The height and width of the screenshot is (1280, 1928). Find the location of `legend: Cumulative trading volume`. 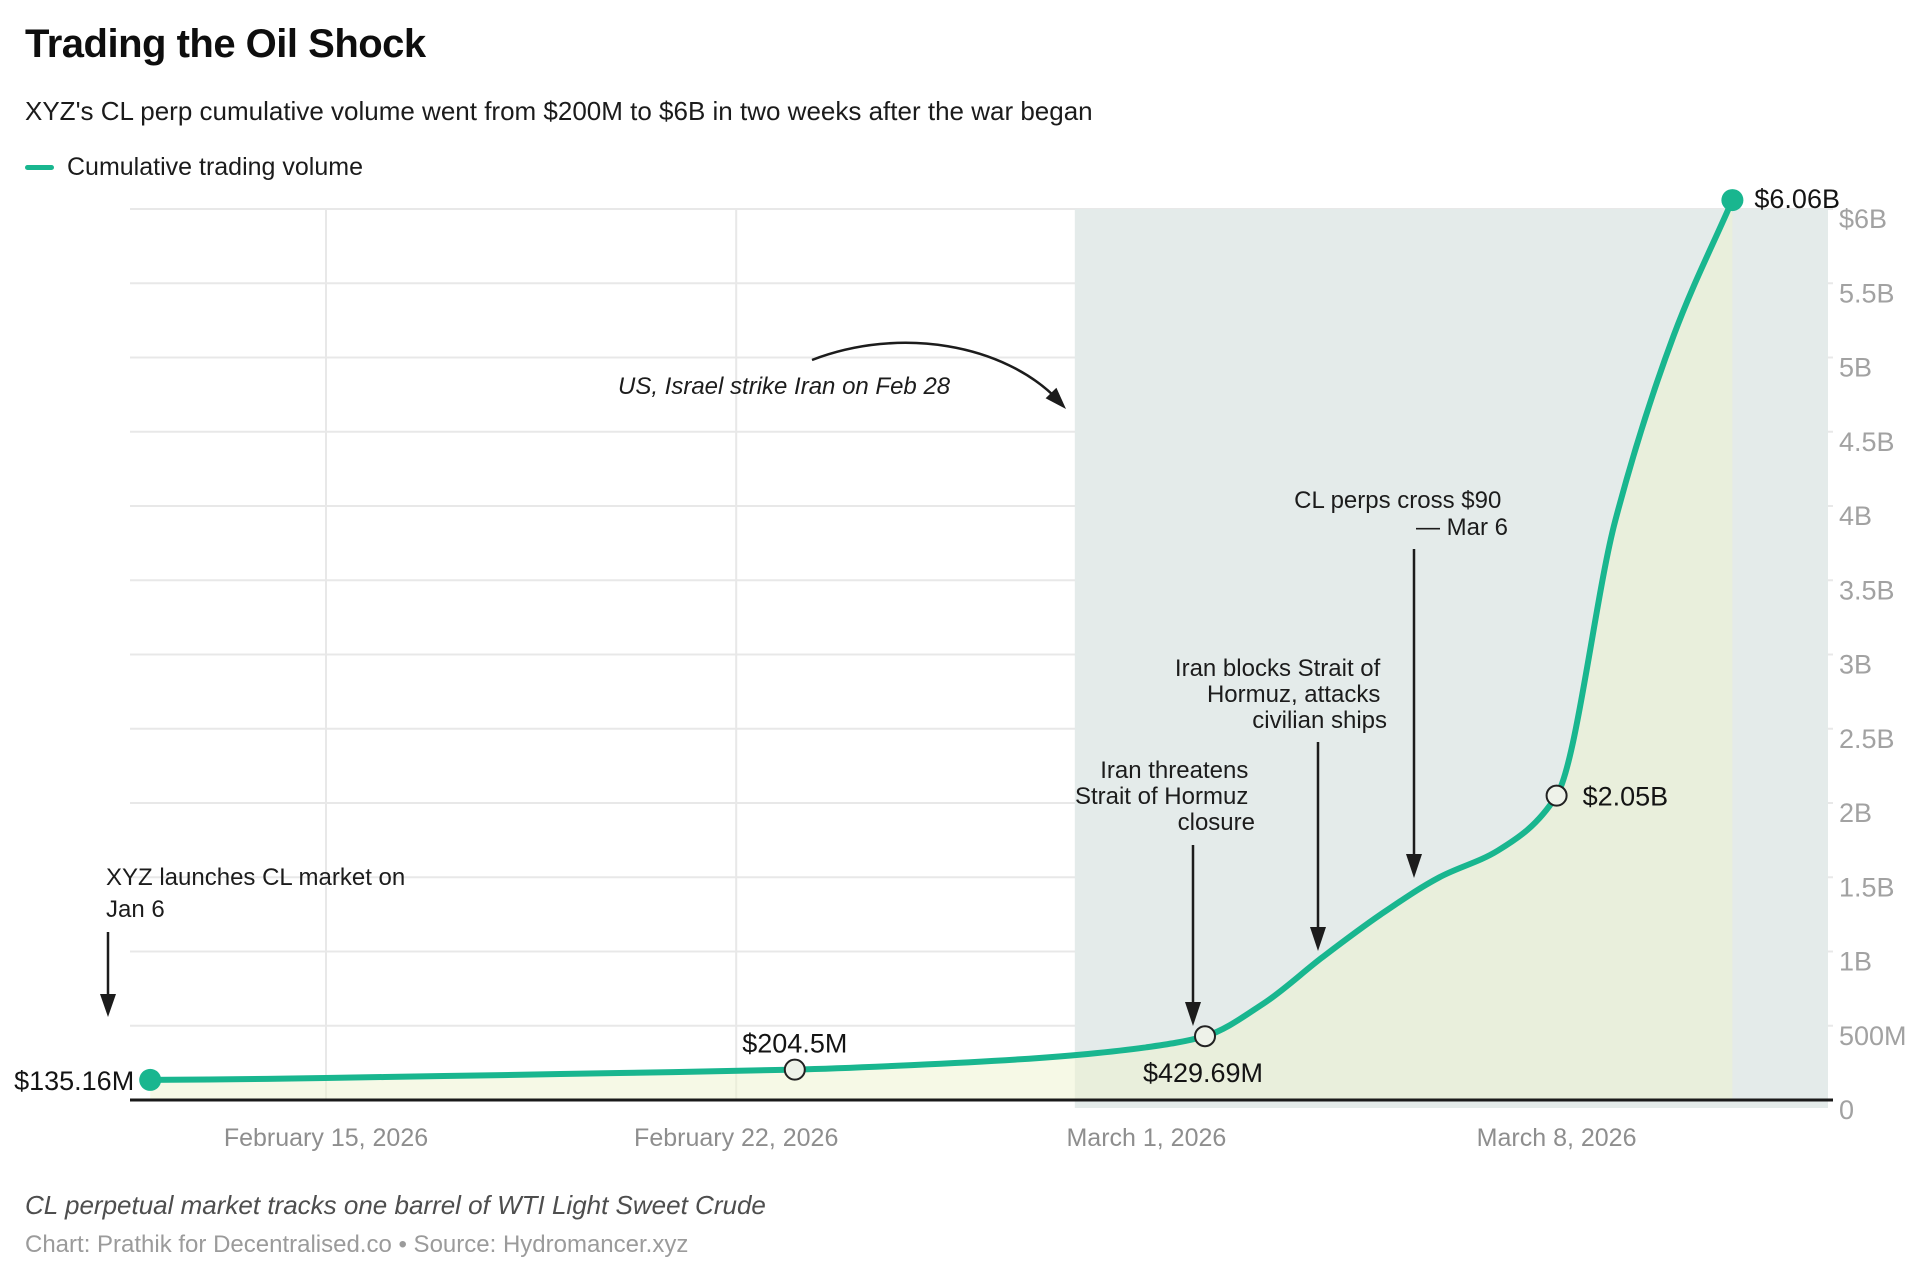

legend: Cumulative trading volume is located at coordinates (194, 167).